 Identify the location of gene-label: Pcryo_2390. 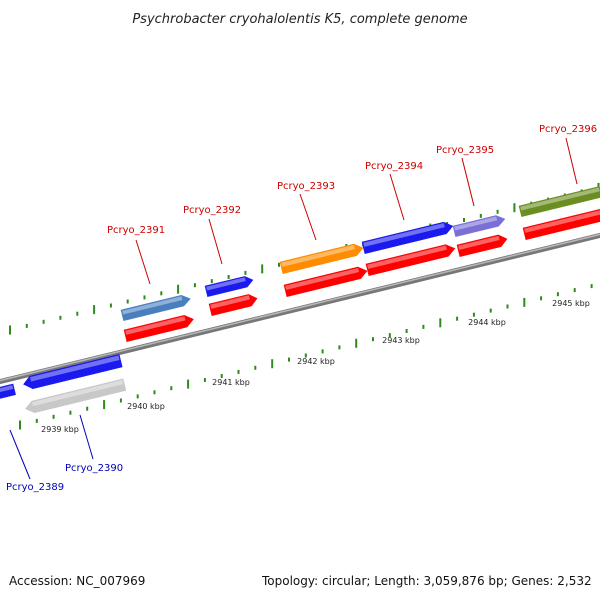
(94, 468).